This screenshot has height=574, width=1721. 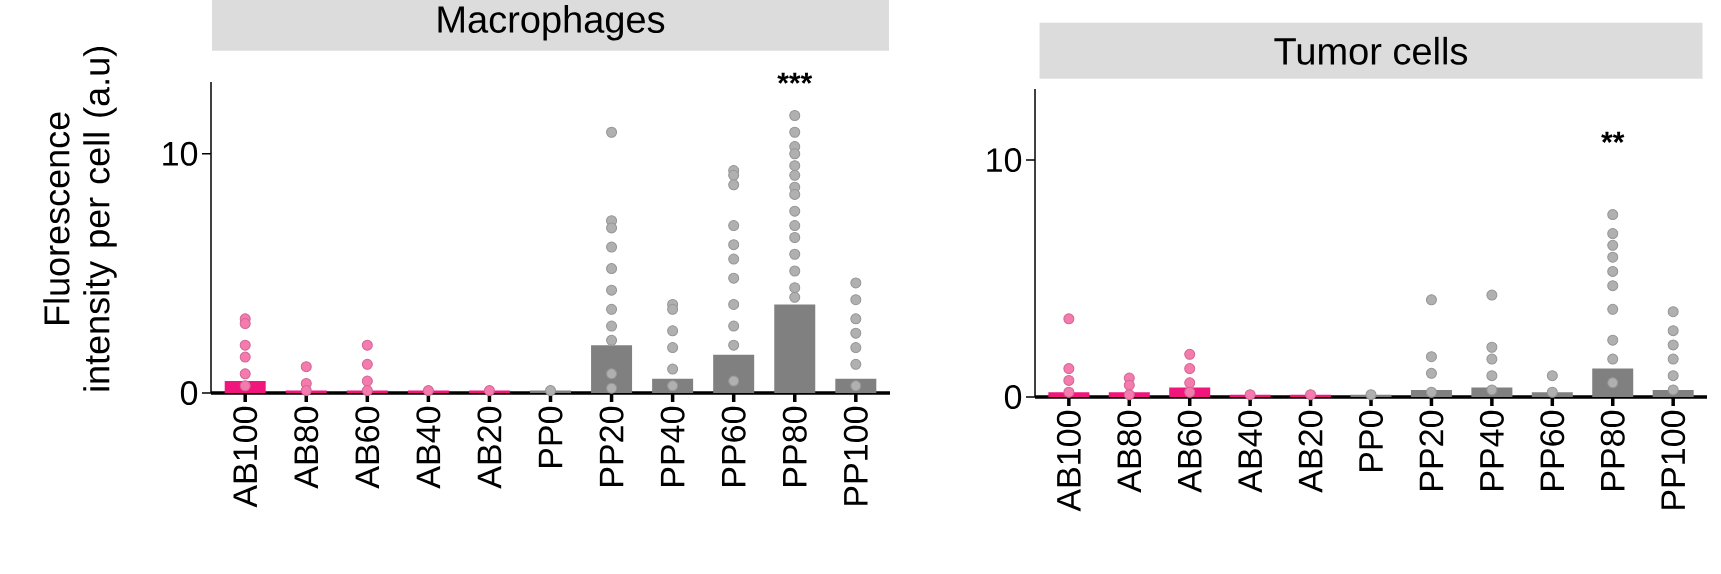 I want to click on chart-title: Macrophages, so click(x=551, y=23).